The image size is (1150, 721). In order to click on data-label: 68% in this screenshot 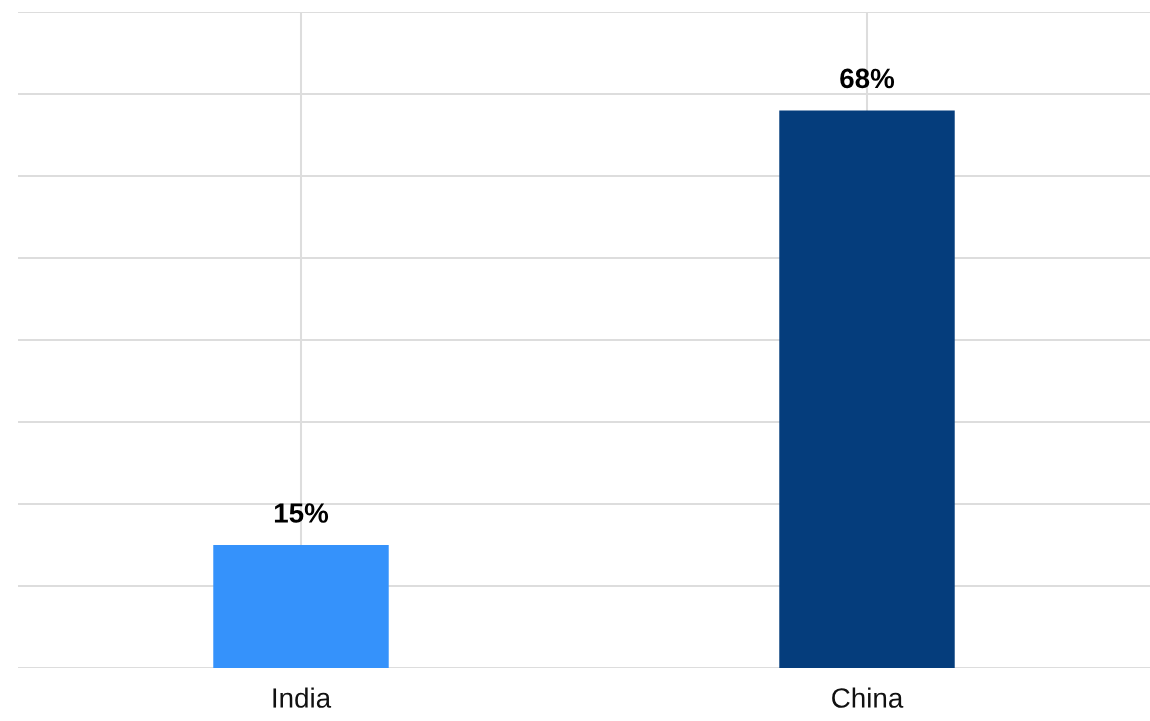, I will do `click(867, 78)`.